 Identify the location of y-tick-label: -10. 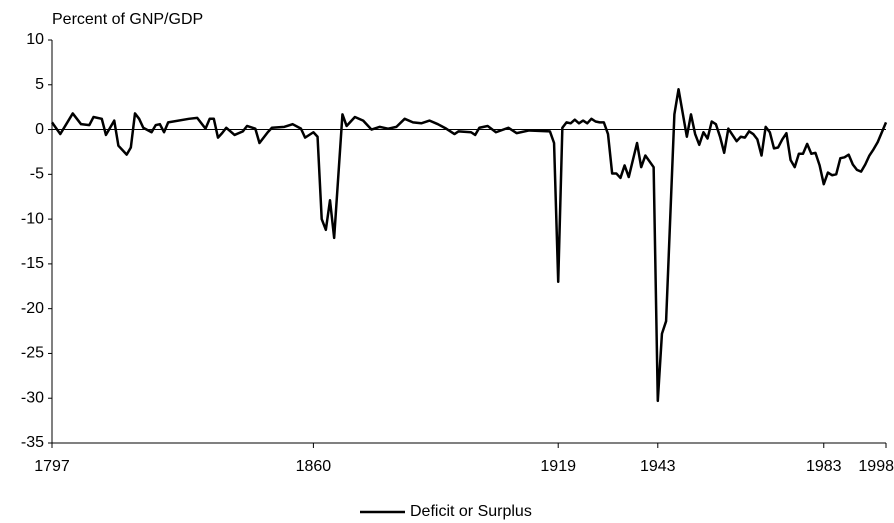
(32, 218).